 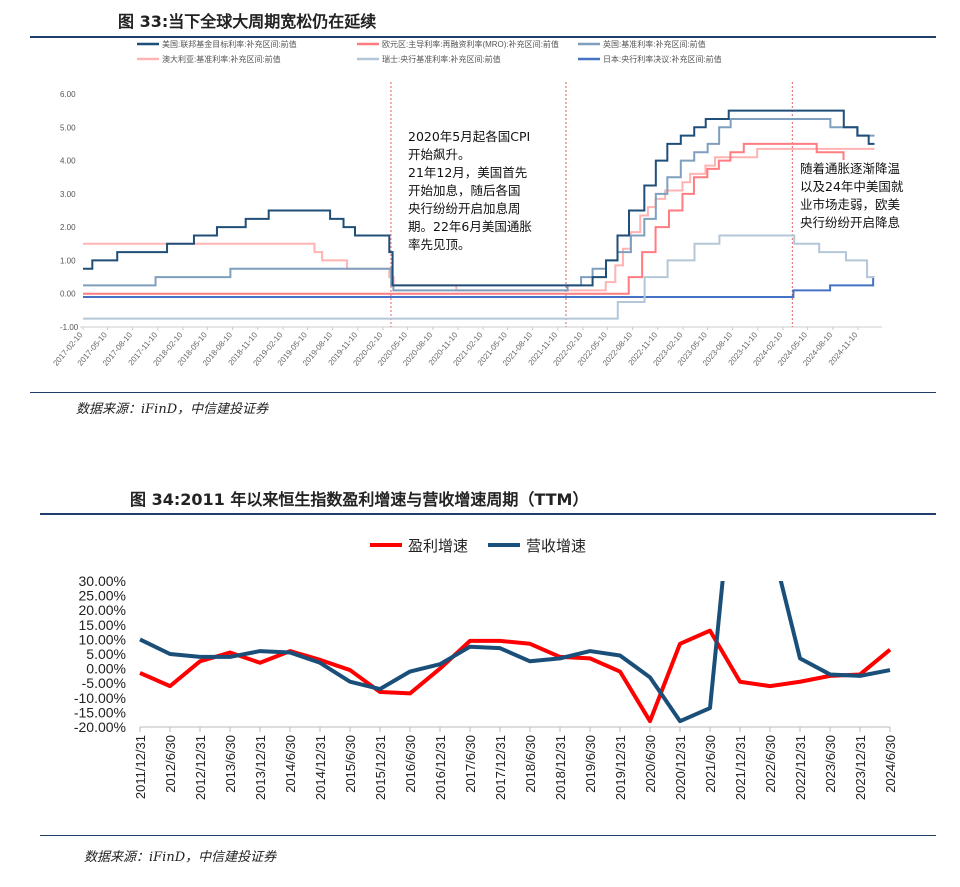 What do you see at coordinates (483, 392) in the screenshot?
I see `fig33-bottom-rule` at bounding box center [483, 392].